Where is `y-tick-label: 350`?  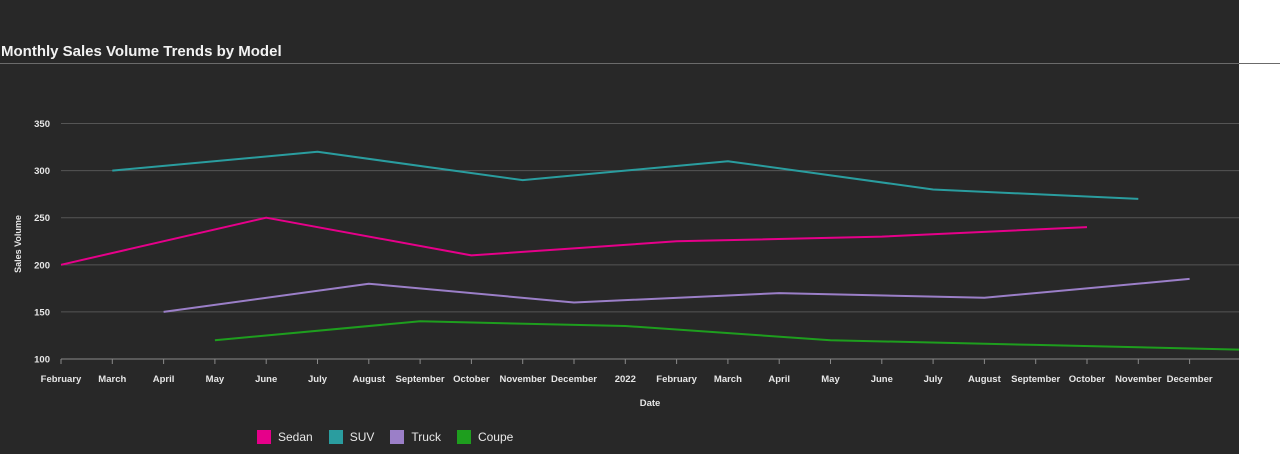 y-tick-label: 350 is located at coordinates (42, 124).